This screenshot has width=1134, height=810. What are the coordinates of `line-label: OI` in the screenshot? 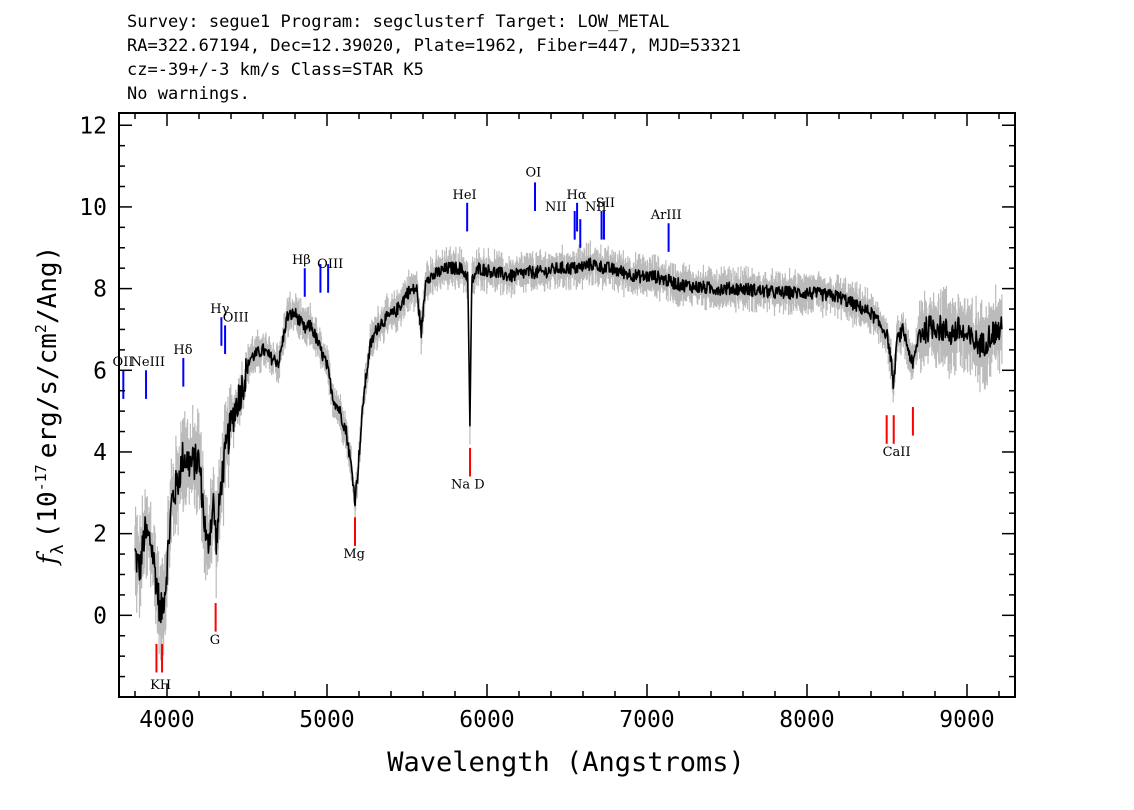 It's located at (534, 172).